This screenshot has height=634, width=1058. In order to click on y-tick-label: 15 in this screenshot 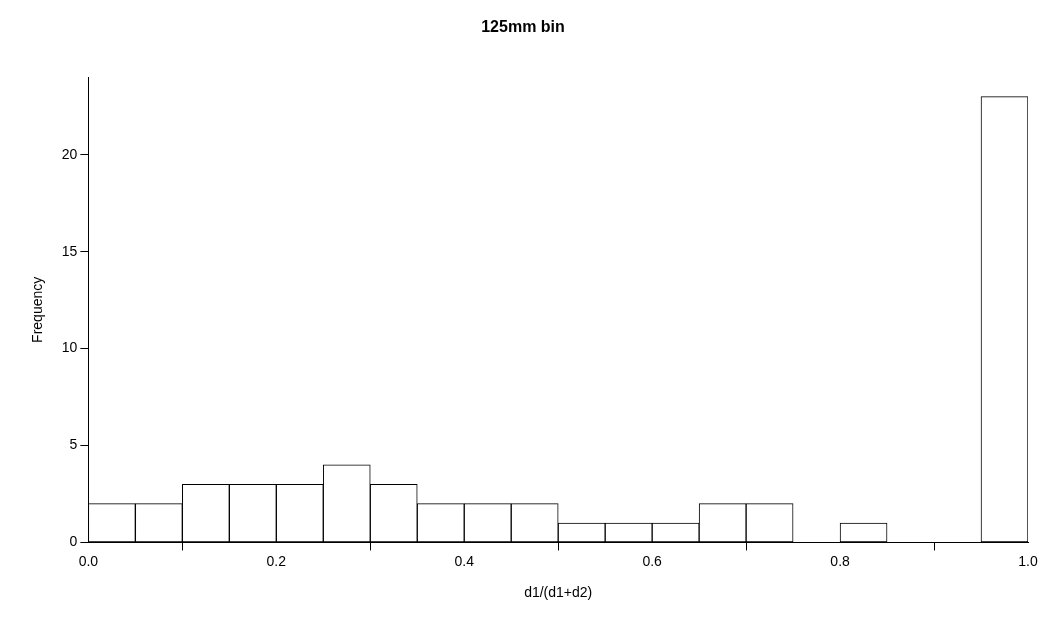, I will do `click(69, 250)`.